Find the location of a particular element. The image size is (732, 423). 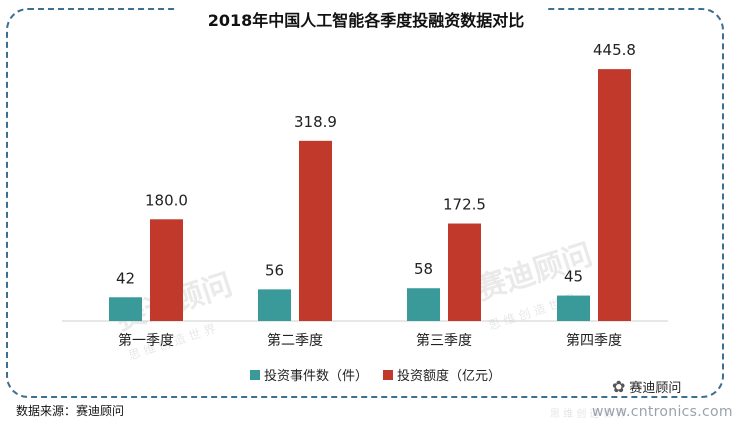

site-watermark: www.cntronics.com is located at coordinates (662, 412).